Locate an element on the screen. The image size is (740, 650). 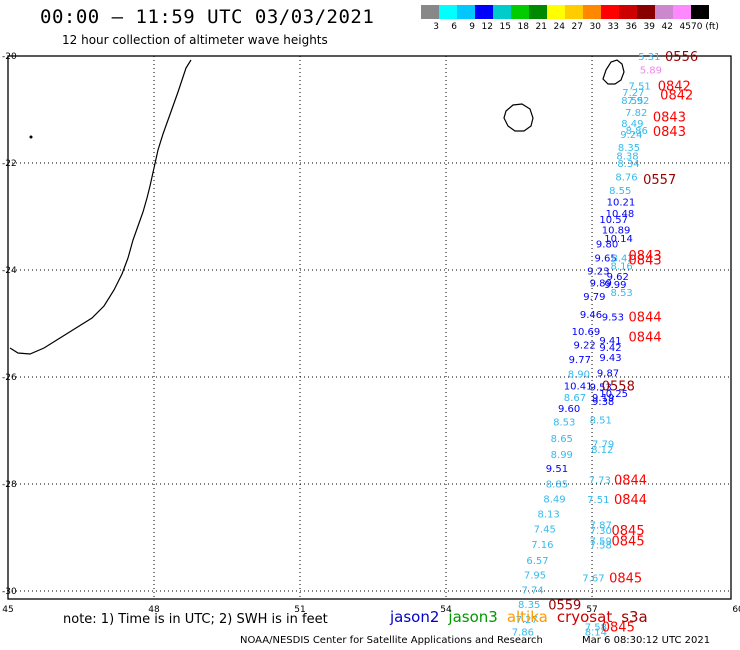
wave-height-value: 9.24 is located at coordinates (631, 135).